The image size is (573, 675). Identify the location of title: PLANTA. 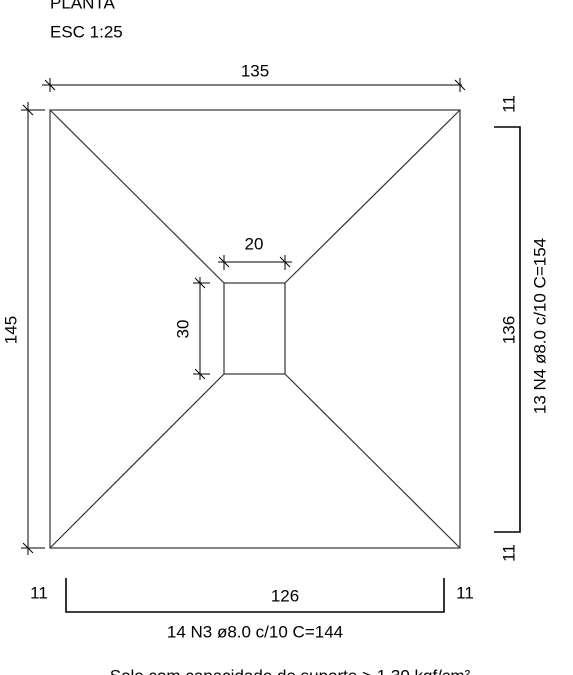
(83, 6).